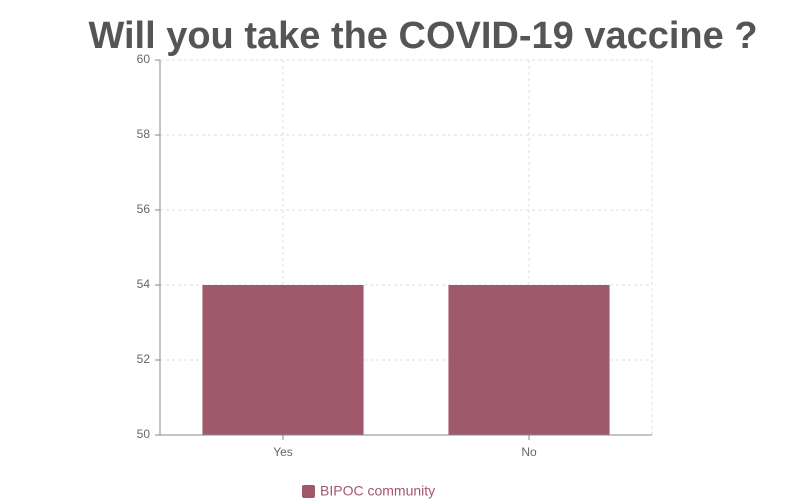 The width and height of the screenshot is (800, 500). What do you see at coordinates (144, 209) in the screenshot?
I see `y-tick-label: 56` at bounding box center [144, 209].